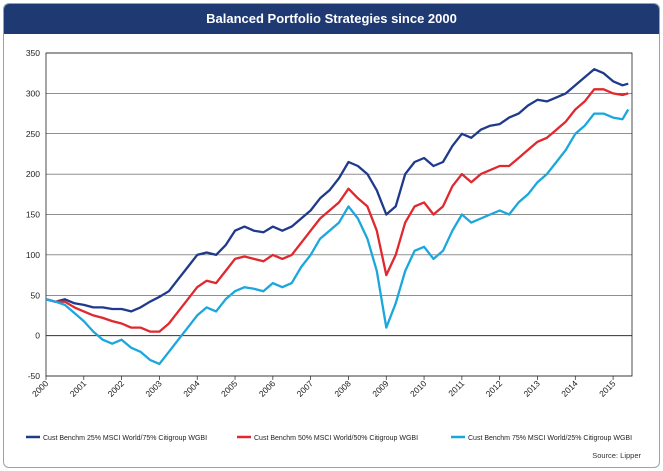 Image resolution: width=663 pixels, height=471 pixels. I want to click on x-tick-label: 2014, so click(569, 388).